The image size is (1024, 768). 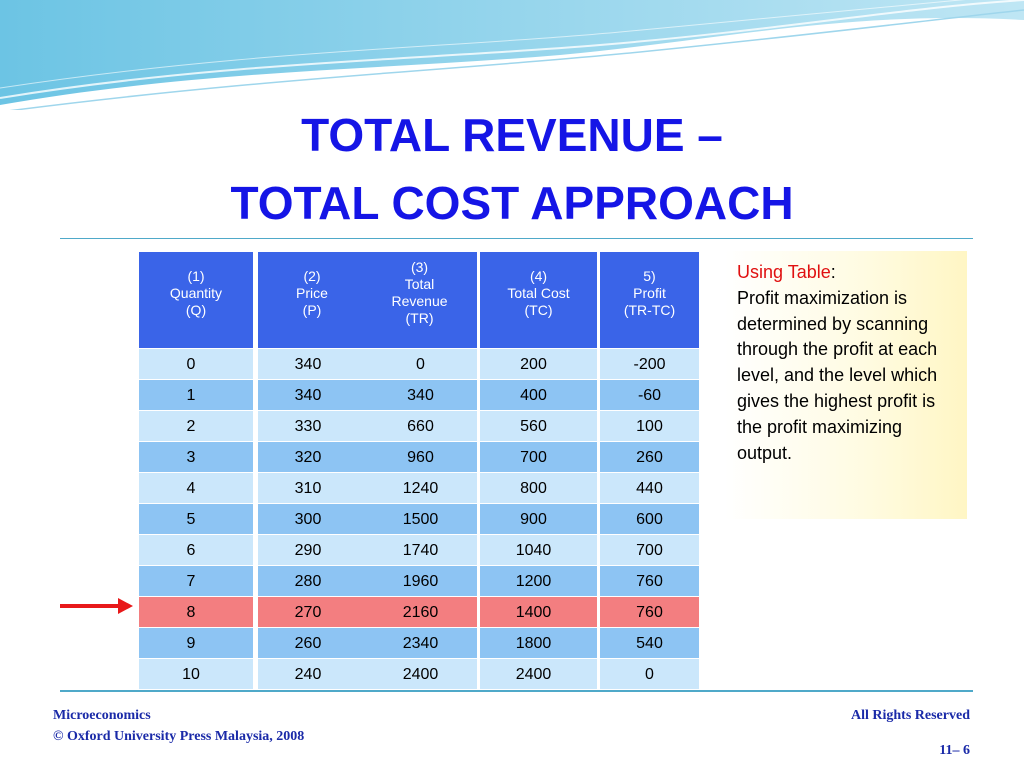 What do you see at coordinates (649, 673) in the screenshot?
I see `table-cell-profit: 0` at bounding box center [649, 673].